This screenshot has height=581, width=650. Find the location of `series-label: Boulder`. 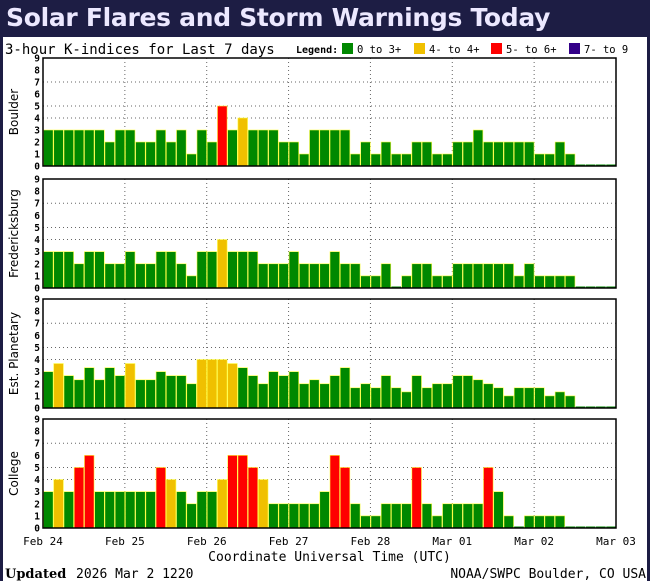

series-label: Boulder is located at coordinates (14, 112).